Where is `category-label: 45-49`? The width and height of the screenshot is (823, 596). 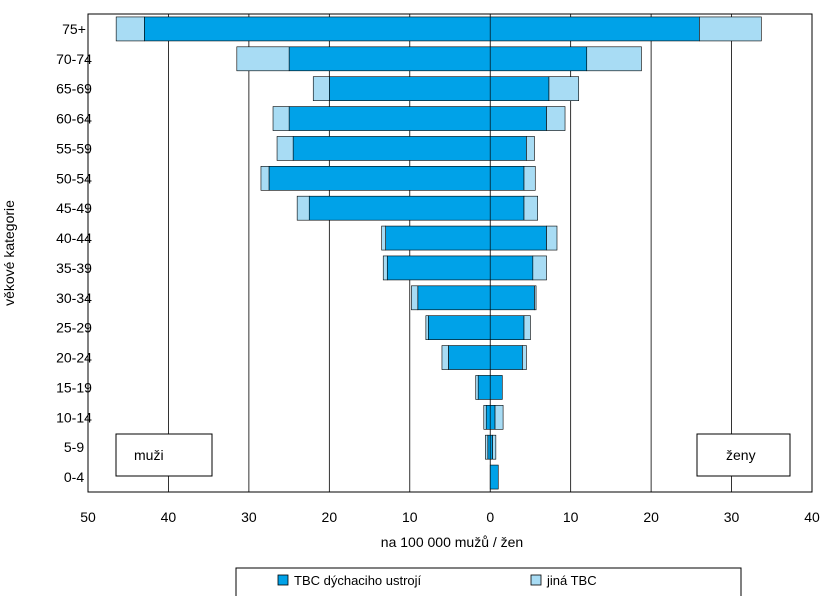 category-label: 45-49 is located at coordinates (74, 208).